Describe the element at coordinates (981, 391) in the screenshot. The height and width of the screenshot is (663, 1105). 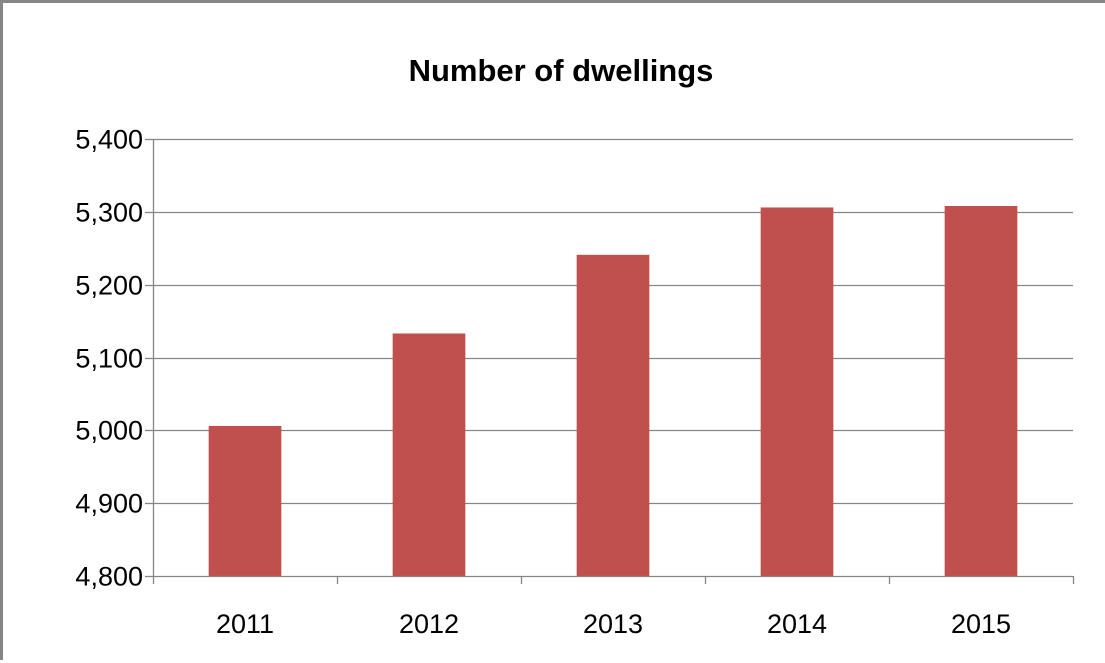
I see `bar-2015` at that location.